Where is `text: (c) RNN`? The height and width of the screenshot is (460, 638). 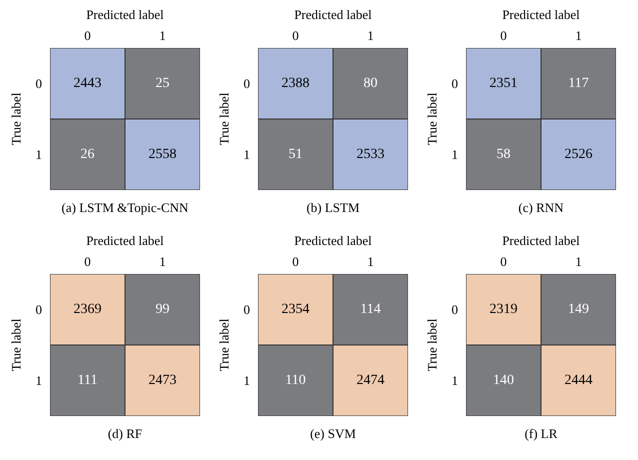
text: (c) RNN is located at coordinates (540, 208).